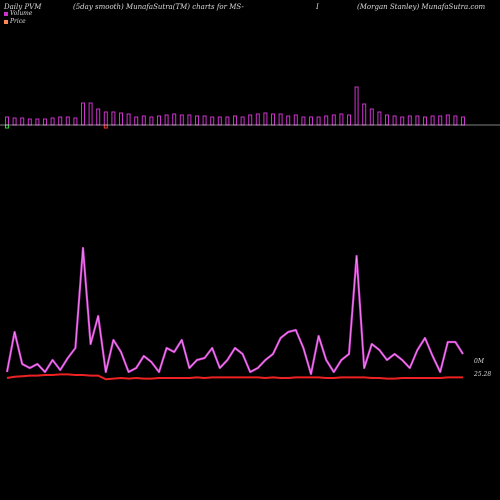 The width and height of the screenshot is (500, 500). What do you see at coordinates (6, 21) in the screenshot?
I see `legend-price-swatch` at bounding box center [6, 21].